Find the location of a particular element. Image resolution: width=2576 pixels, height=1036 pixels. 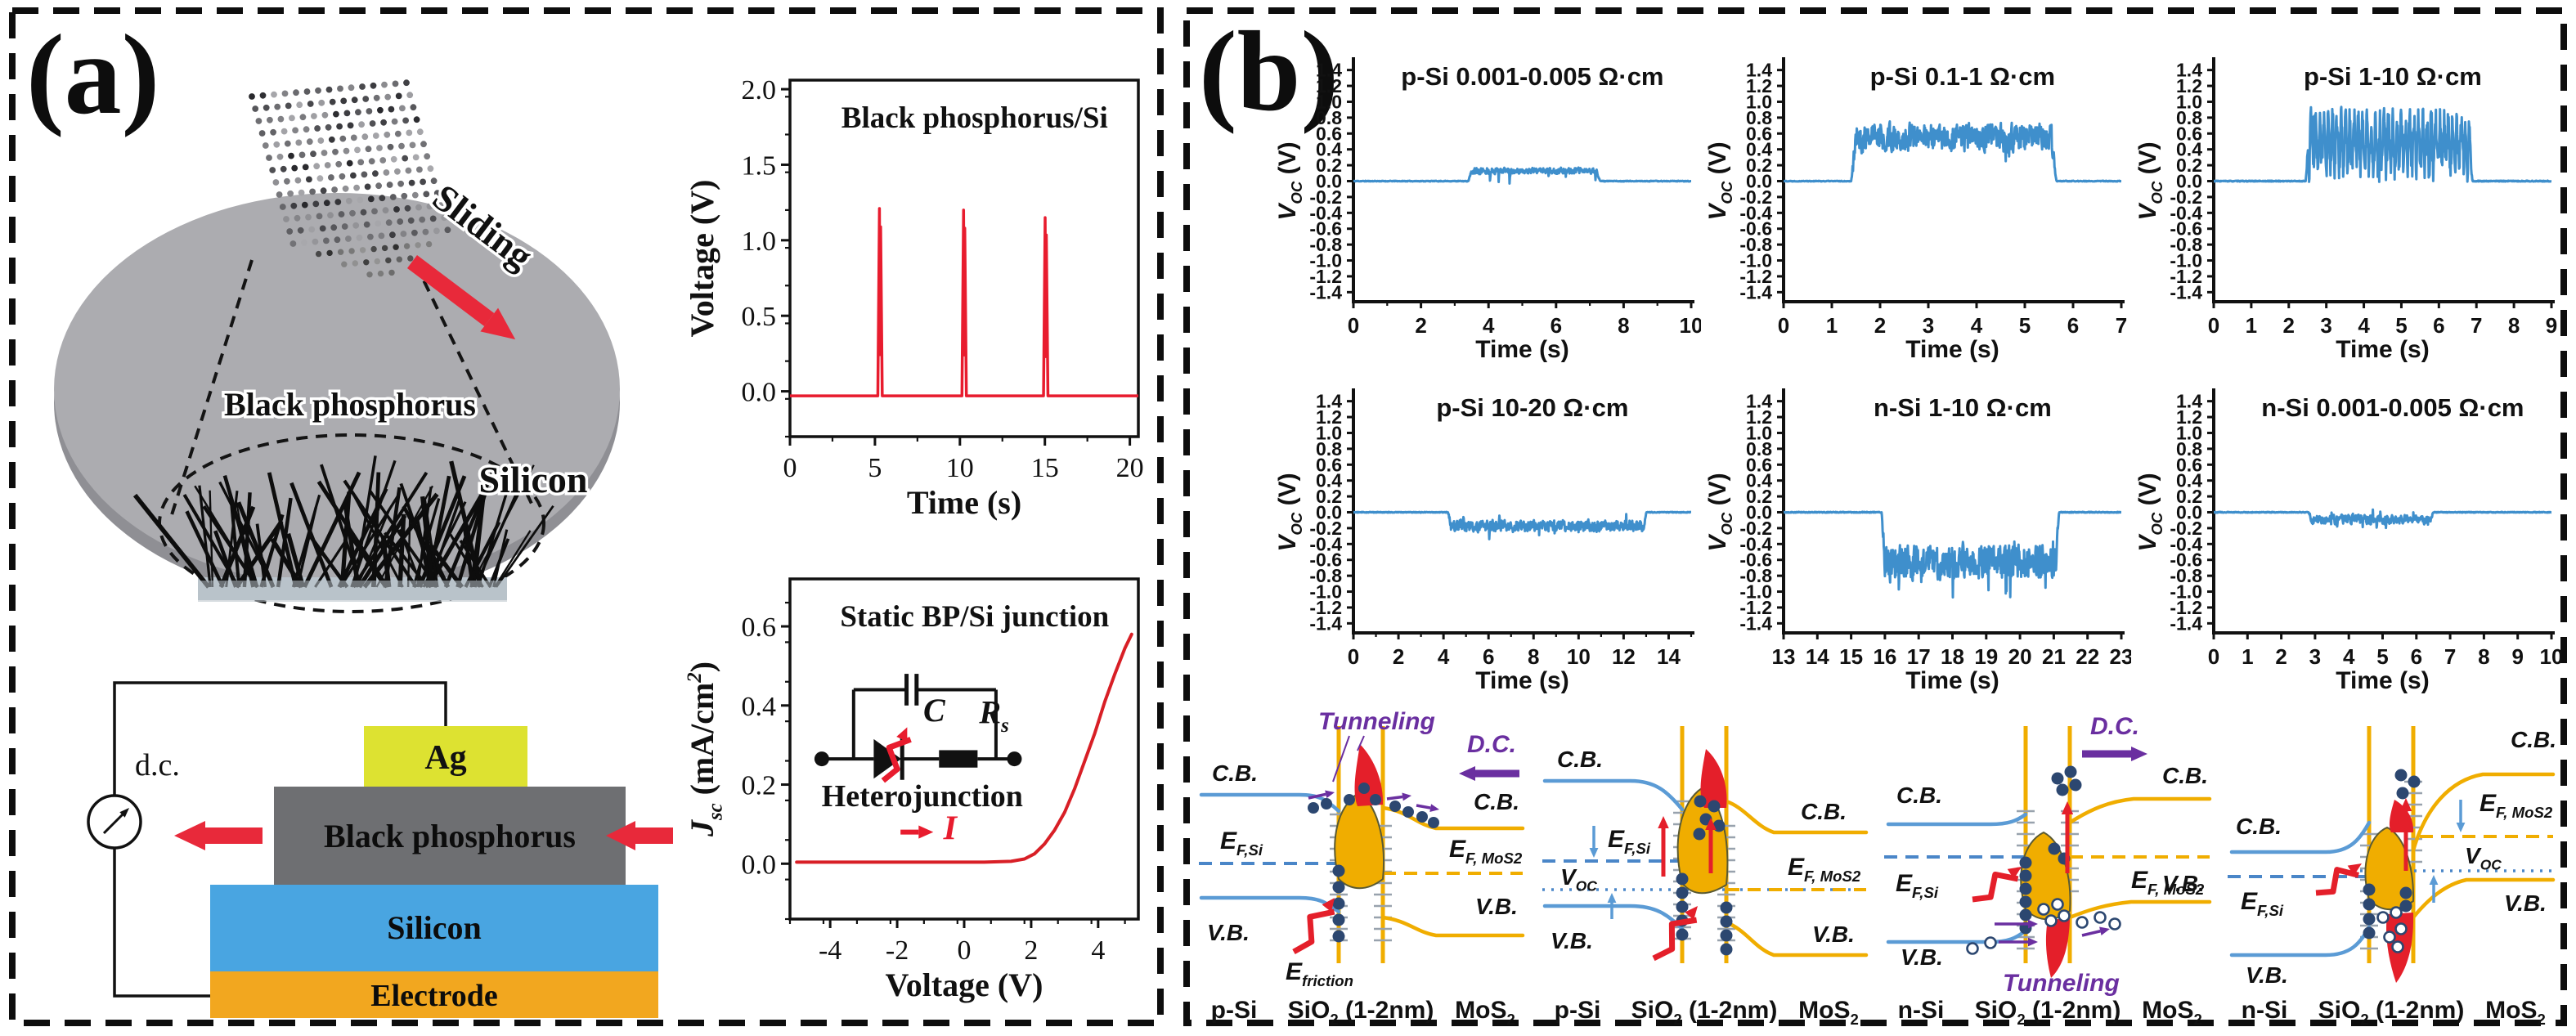

svg-text: 20 is located at coordinates (1130, 468).